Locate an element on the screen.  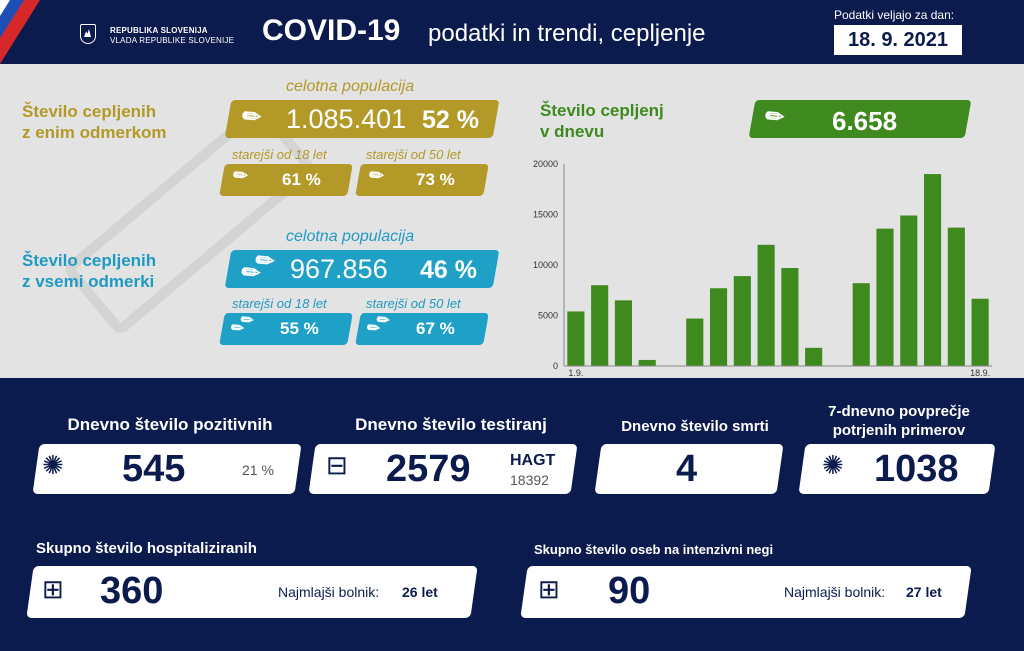
avg7-title: 7-dnevno povprečje potrjenih primerov is located at coordinates (899, 421).